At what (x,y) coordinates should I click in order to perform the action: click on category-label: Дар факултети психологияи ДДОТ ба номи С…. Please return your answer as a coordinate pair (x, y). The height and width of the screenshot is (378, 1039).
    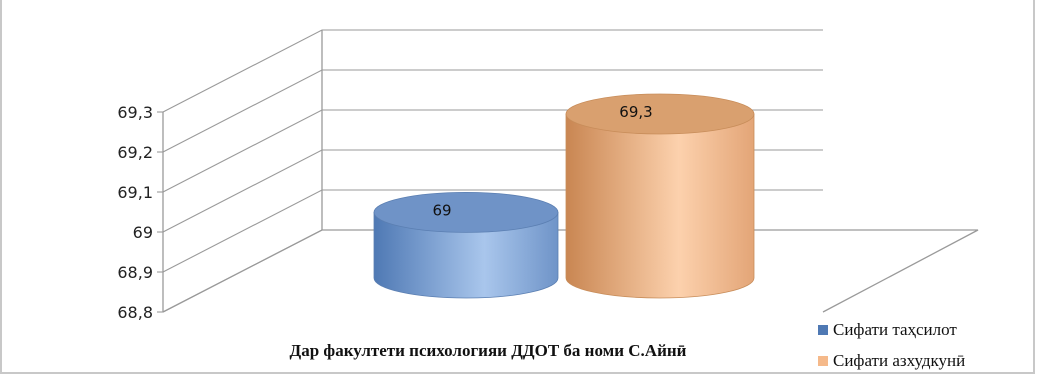
    Looking at the image, I should click on (488, 350).